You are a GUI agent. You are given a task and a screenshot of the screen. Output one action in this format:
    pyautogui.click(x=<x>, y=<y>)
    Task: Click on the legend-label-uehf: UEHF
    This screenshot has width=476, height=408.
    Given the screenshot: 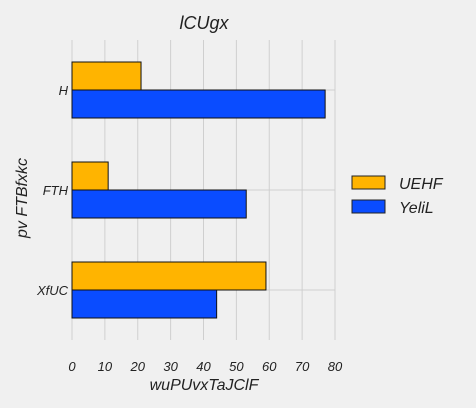 What is the action you would take?
    pyautogui.click(x=421, y=184)
    